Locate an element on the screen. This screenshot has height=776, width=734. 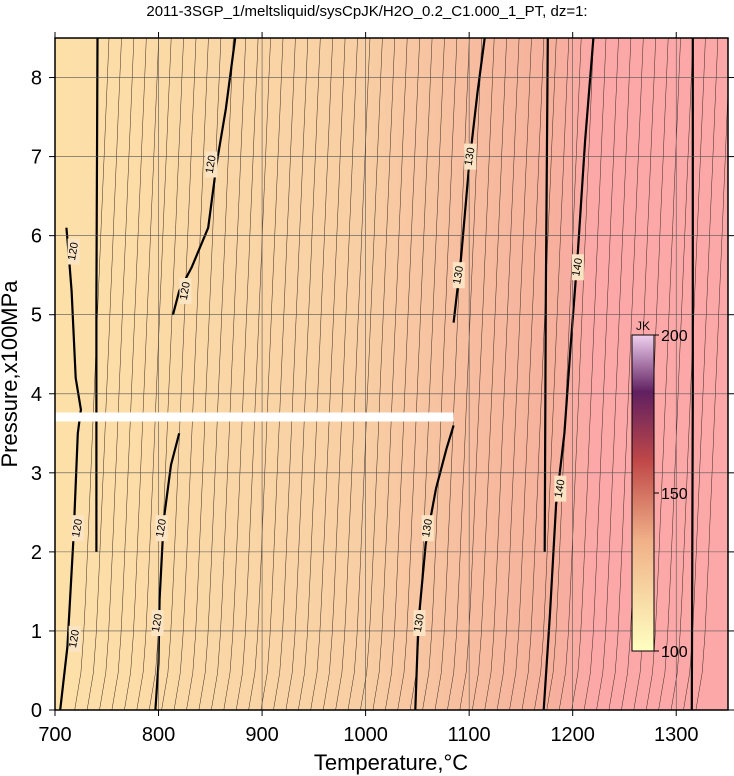
x-tick-label: 700 is located at coordinates (54, 735).